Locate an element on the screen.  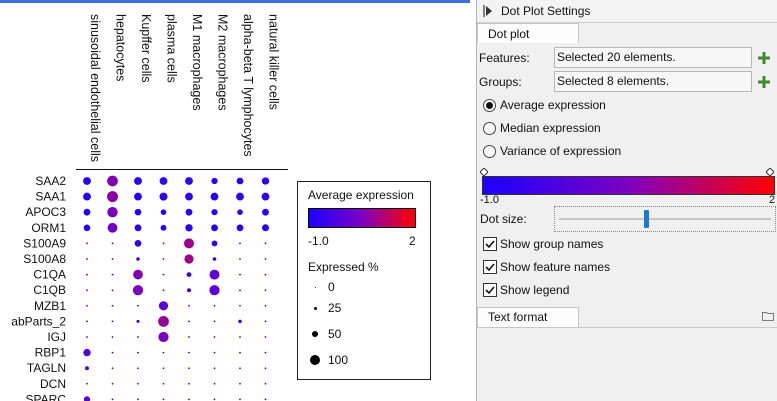
radio-label: Variance of expression is located at coordinates (561, 151).